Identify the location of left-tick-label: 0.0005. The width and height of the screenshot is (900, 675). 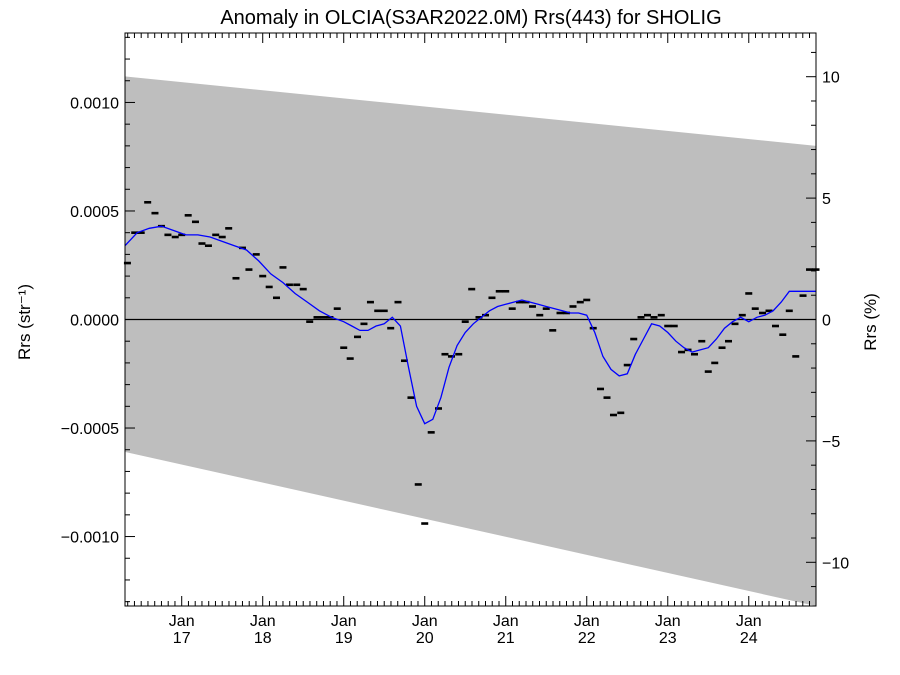
(94, 212).